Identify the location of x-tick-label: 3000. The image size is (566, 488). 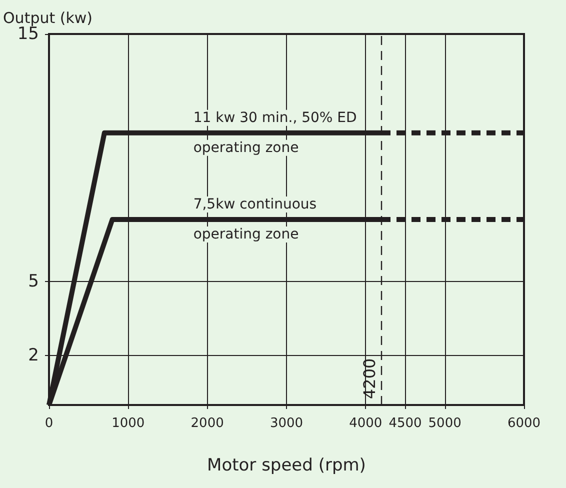
(287, 423).